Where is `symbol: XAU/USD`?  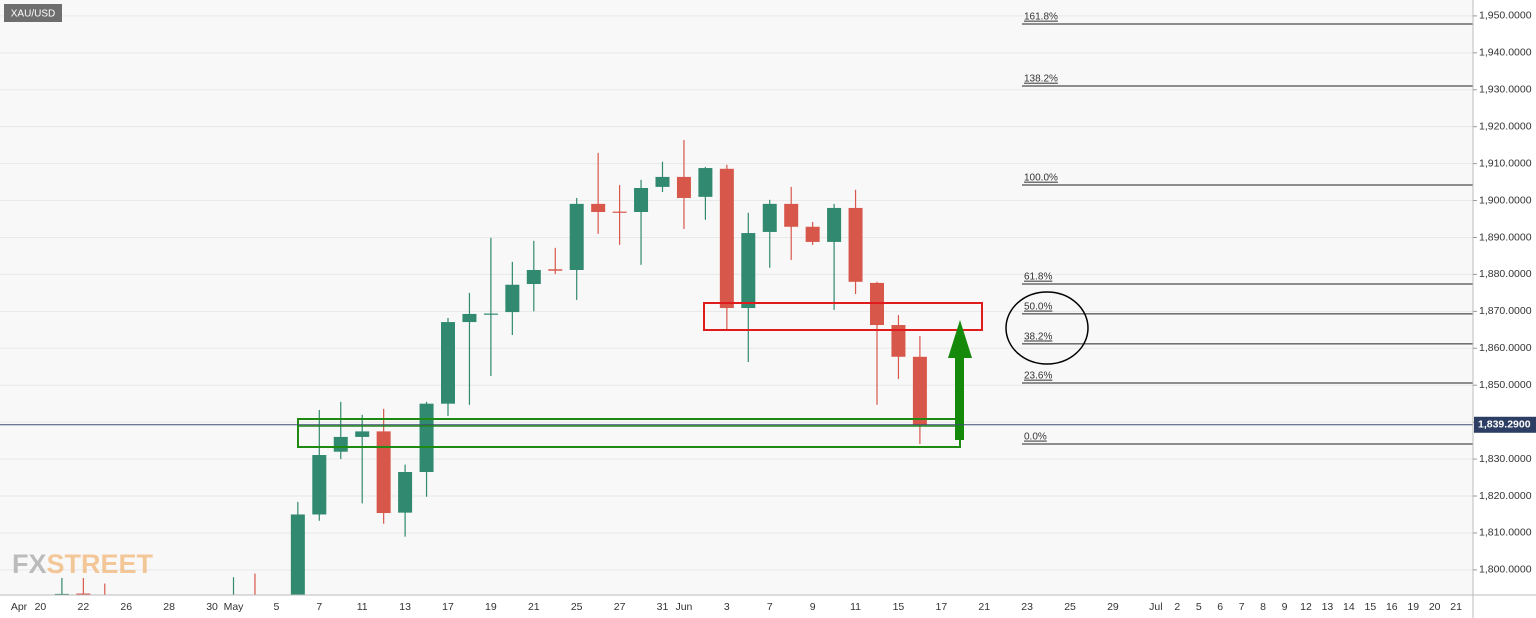
symbol: XAU/USD is located at coordinates (33, 14).